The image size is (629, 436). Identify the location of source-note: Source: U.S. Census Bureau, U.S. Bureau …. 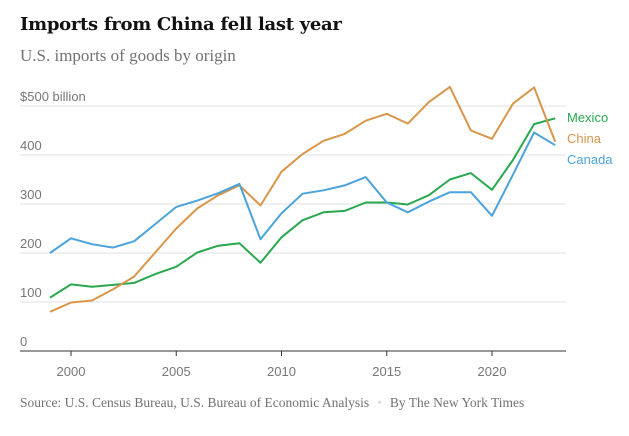
(272, 403).